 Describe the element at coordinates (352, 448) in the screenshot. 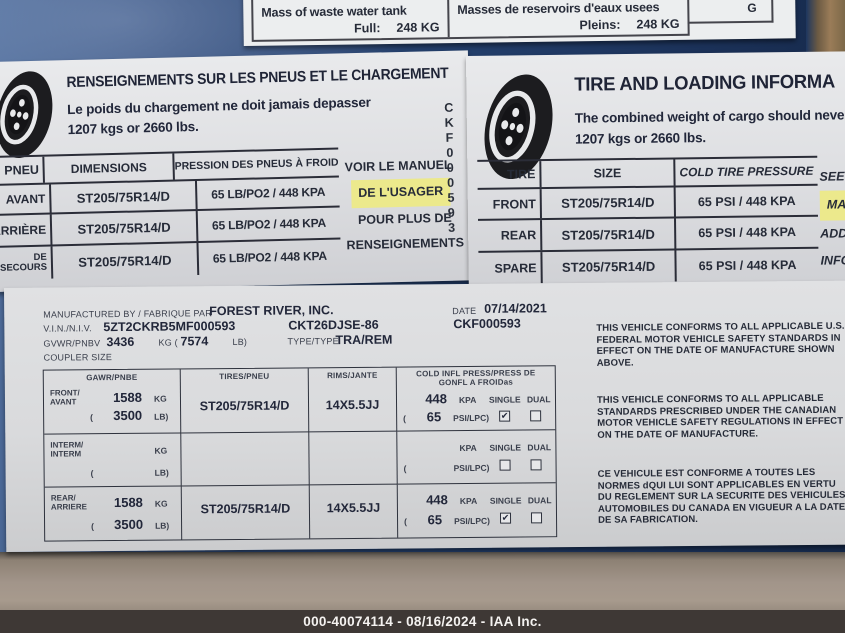

I see `rims-value` at that location.